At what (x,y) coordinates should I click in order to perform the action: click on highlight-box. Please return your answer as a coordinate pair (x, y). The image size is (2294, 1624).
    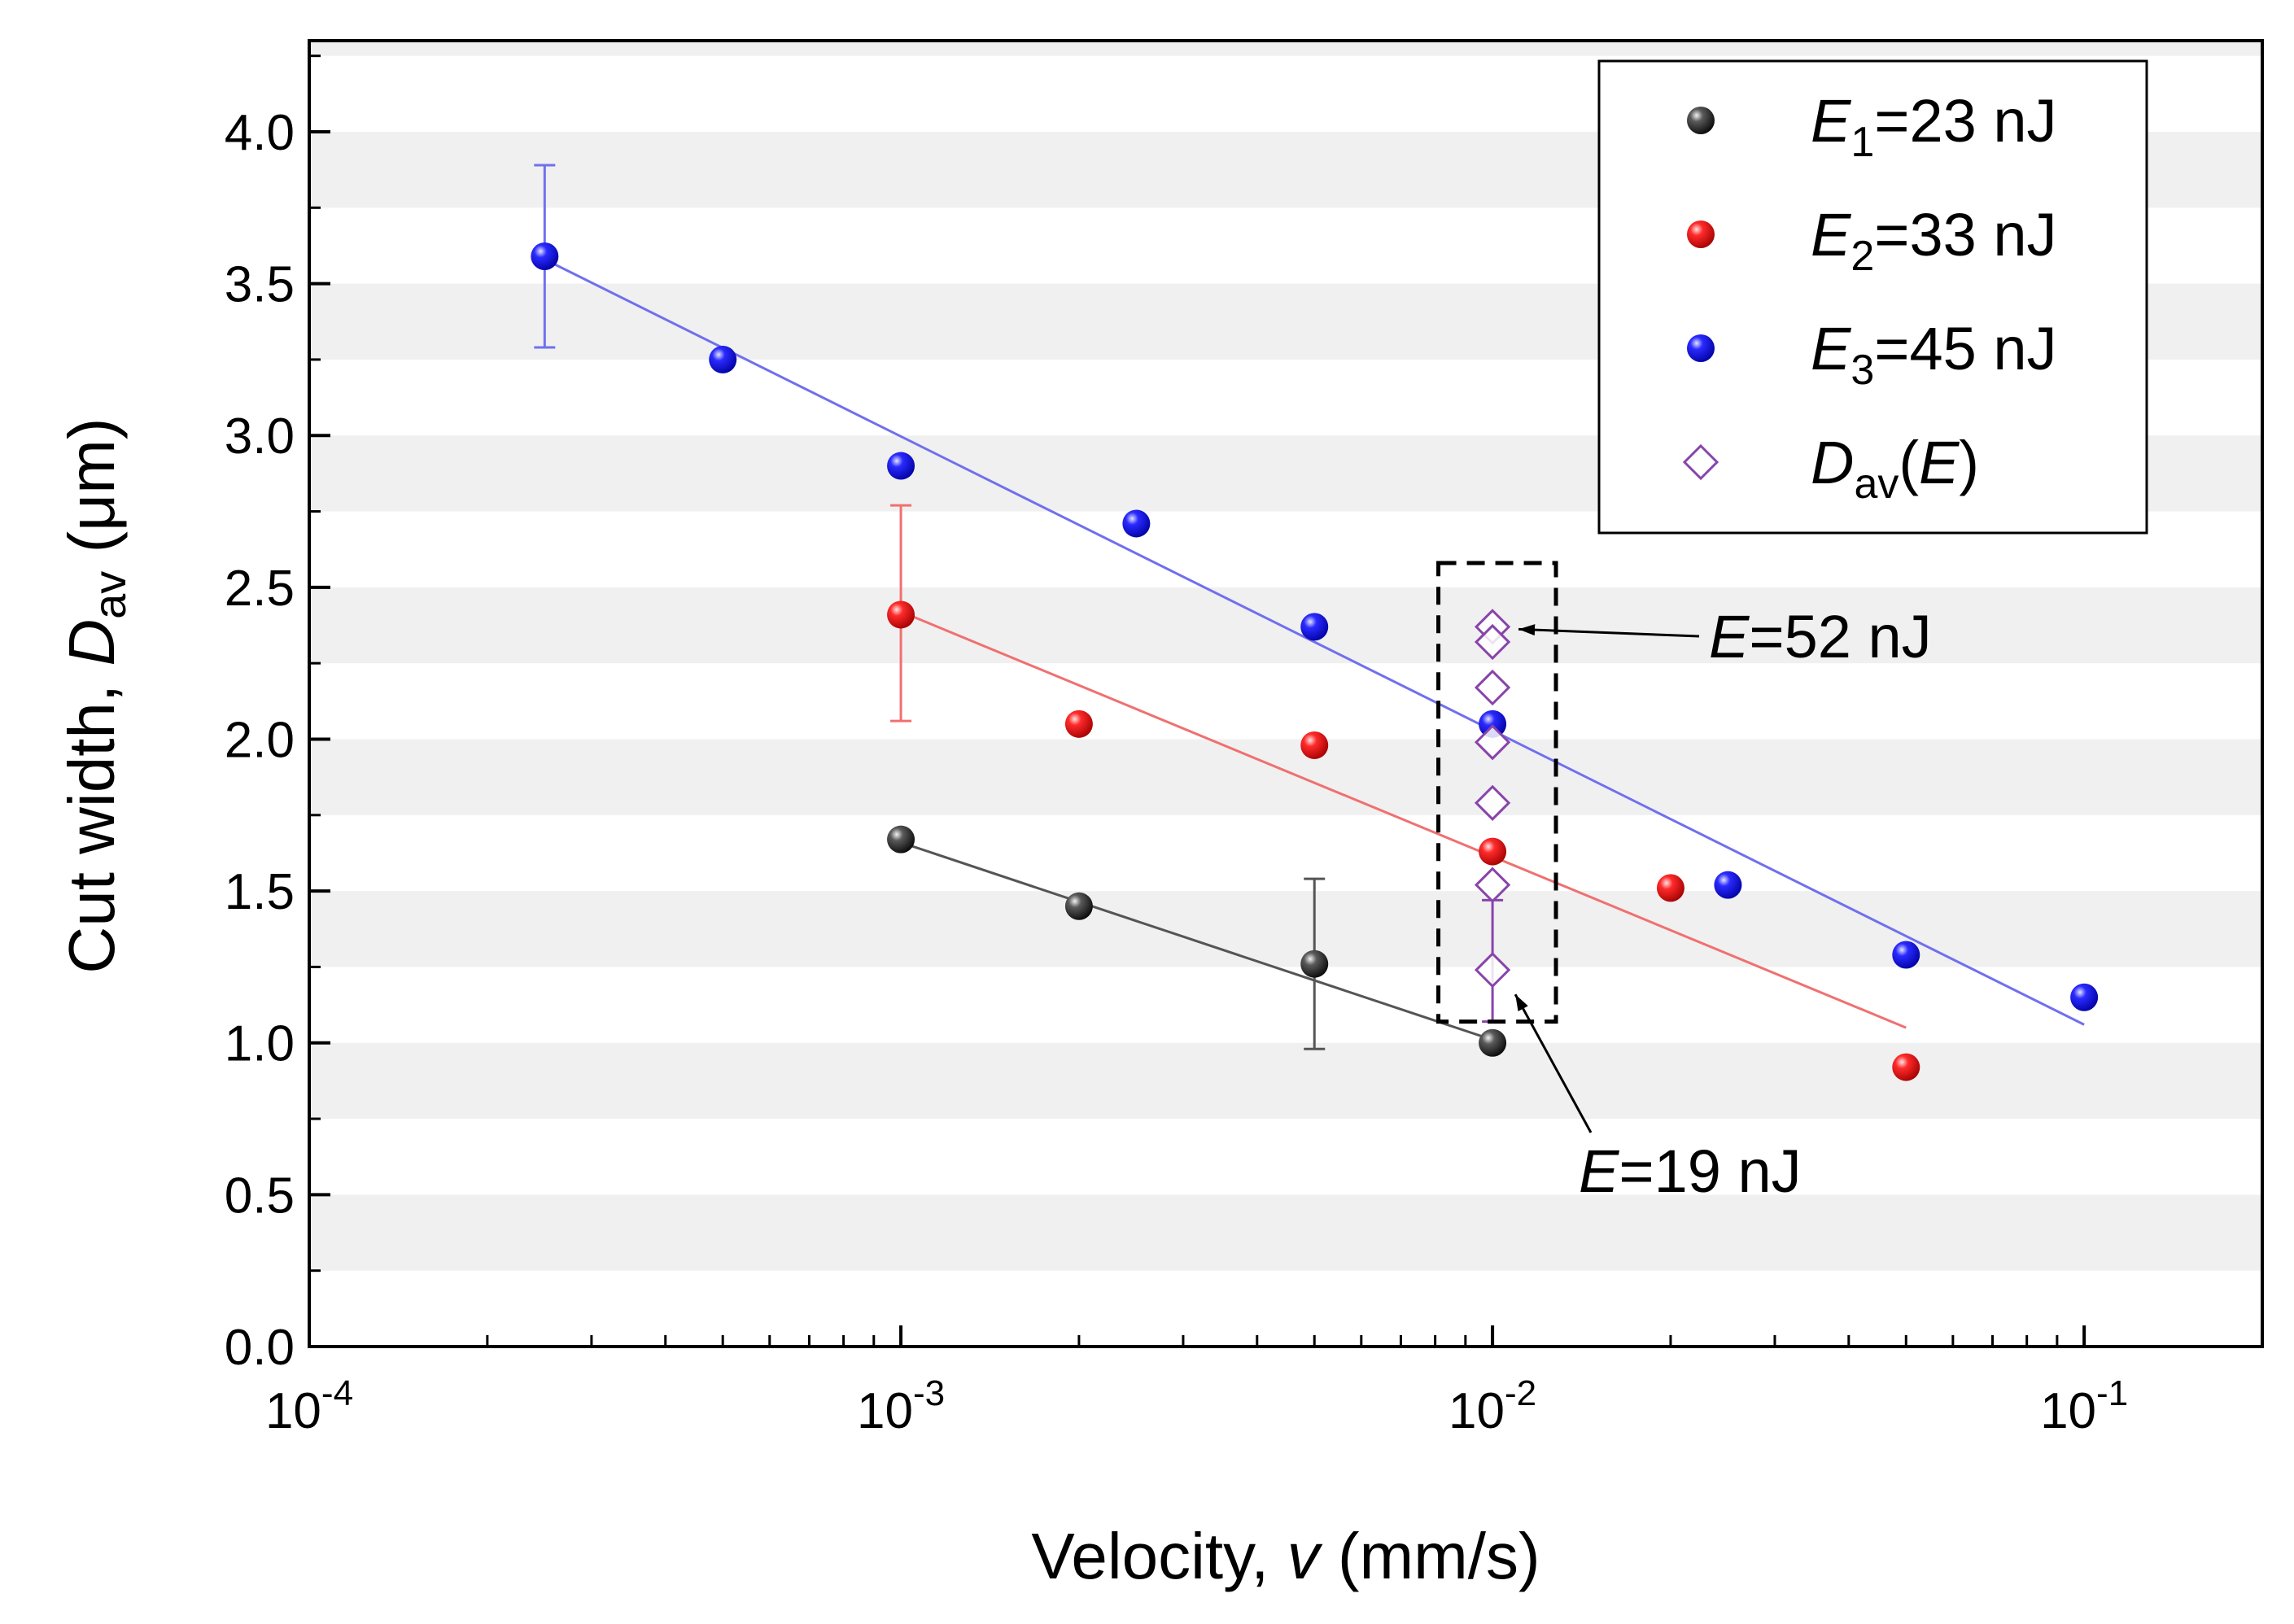
    Looking at the image, I should click on (1497, 792).